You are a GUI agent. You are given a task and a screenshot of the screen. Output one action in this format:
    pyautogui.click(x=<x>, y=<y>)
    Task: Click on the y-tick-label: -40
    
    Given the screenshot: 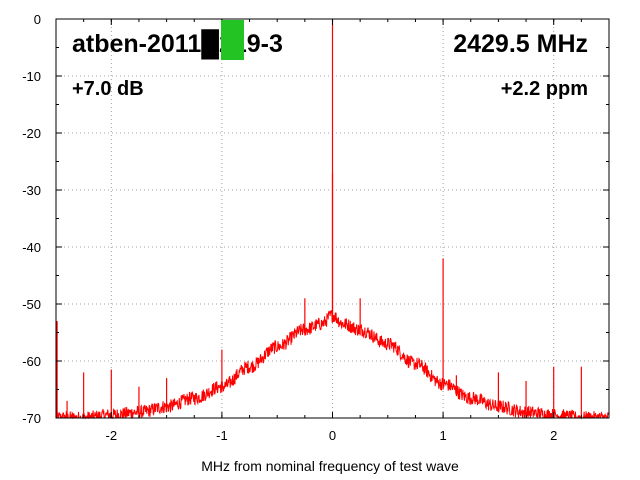 What is the action you would take?
    pyautogui.click(x=31, y=247)
    